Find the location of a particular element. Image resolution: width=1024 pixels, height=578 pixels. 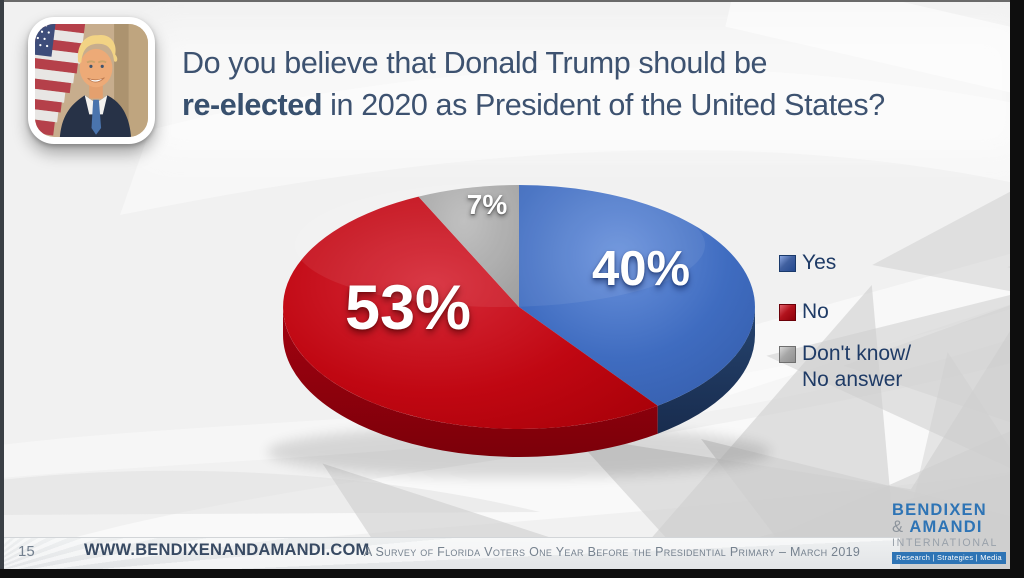

legend-marker-dontknow is located at coordinates (787, 354).